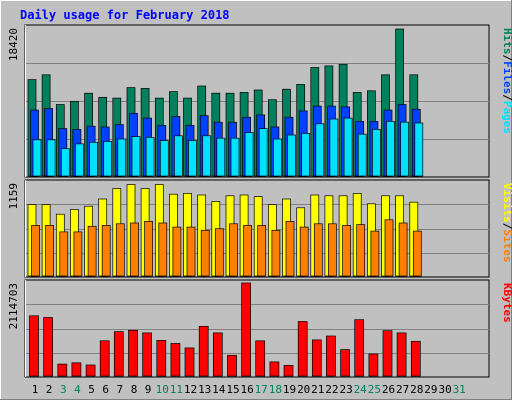  I want to click on legend: KBytes, so click(506, 303).